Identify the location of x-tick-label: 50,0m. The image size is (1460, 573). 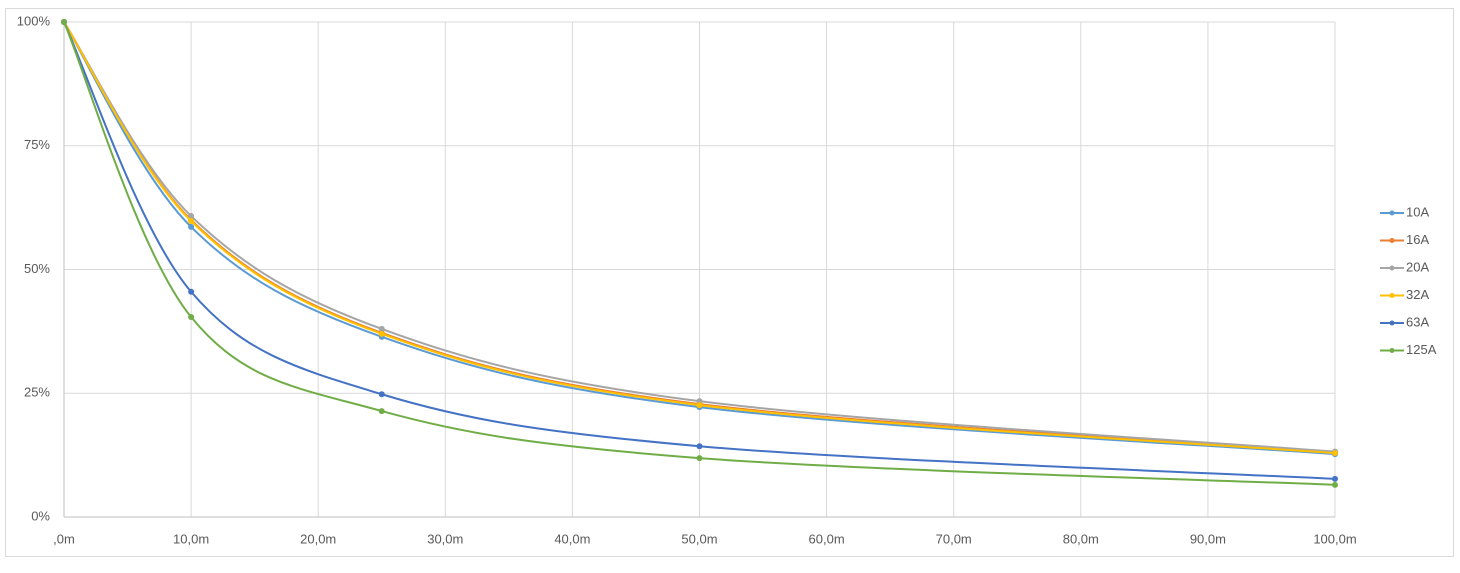
(699, 538).